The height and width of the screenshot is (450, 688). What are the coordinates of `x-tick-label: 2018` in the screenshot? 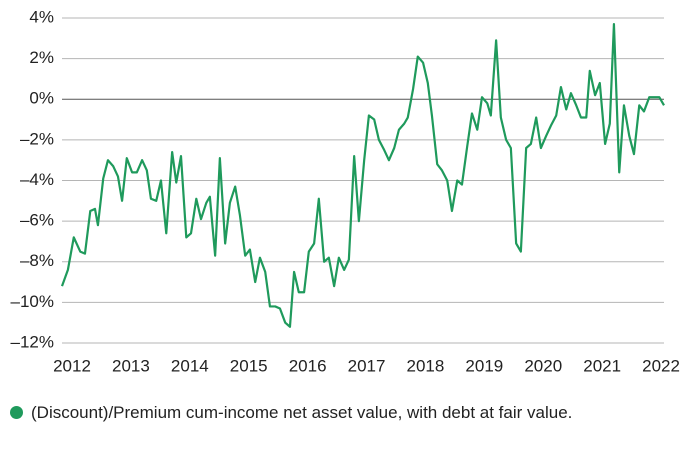 It's located at (426, 365).